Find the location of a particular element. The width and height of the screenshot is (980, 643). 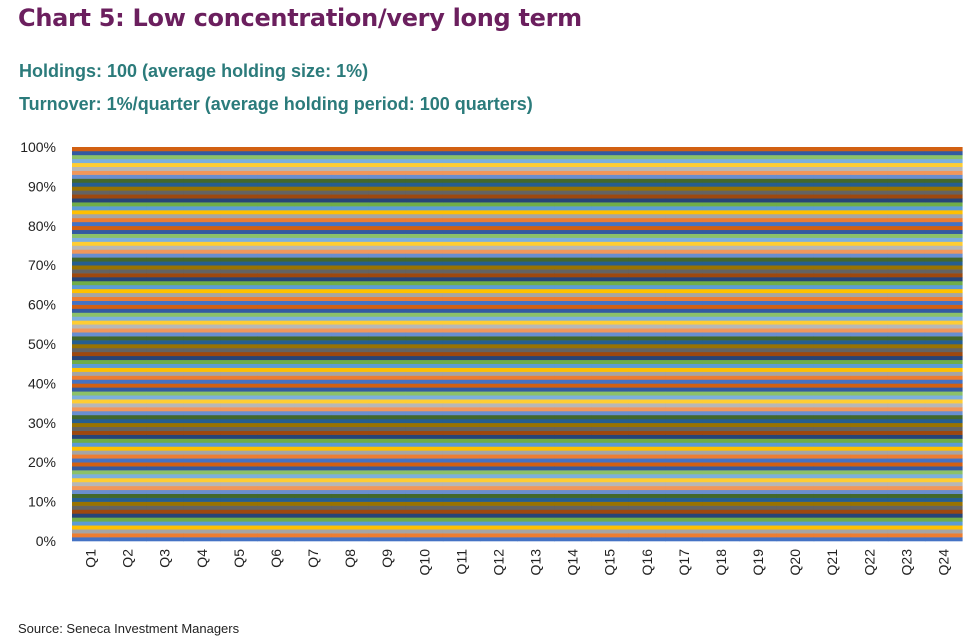

bar-segment-Q16-s31 is located at coordinates (647, 421).